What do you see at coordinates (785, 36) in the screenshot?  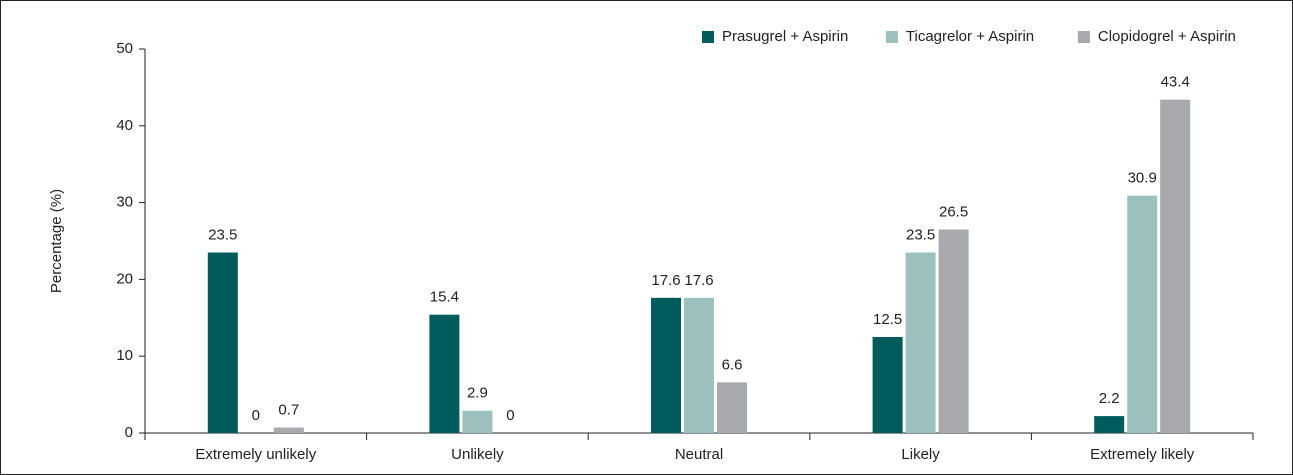 I see `legend-label: Prasugrel + Aspirin` at bounding box center [785, 36].